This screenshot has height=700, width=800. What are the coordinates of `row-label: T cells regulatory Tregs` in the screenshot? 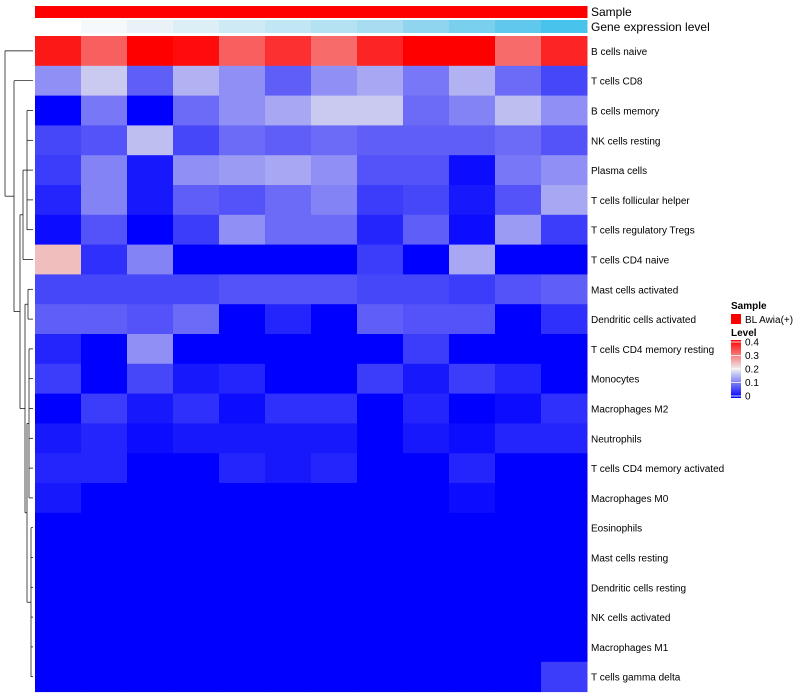 It's located at (643, 231).